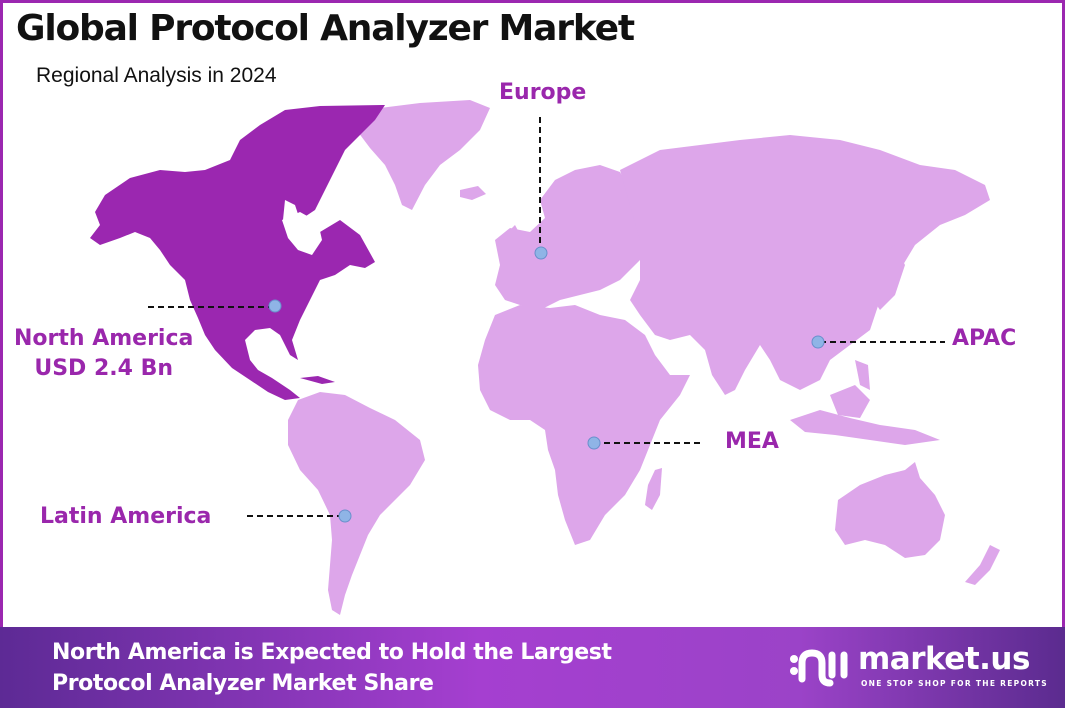 Image resolution: width=1065 pixels, height=708 pixels. I want to click on iceland-shape, so click(473, 193).